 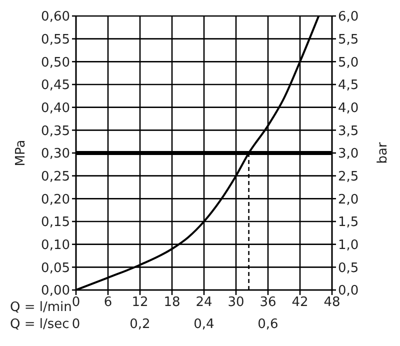 I want to click on y-tick-label: 0,40, so click(x=55, y=108).